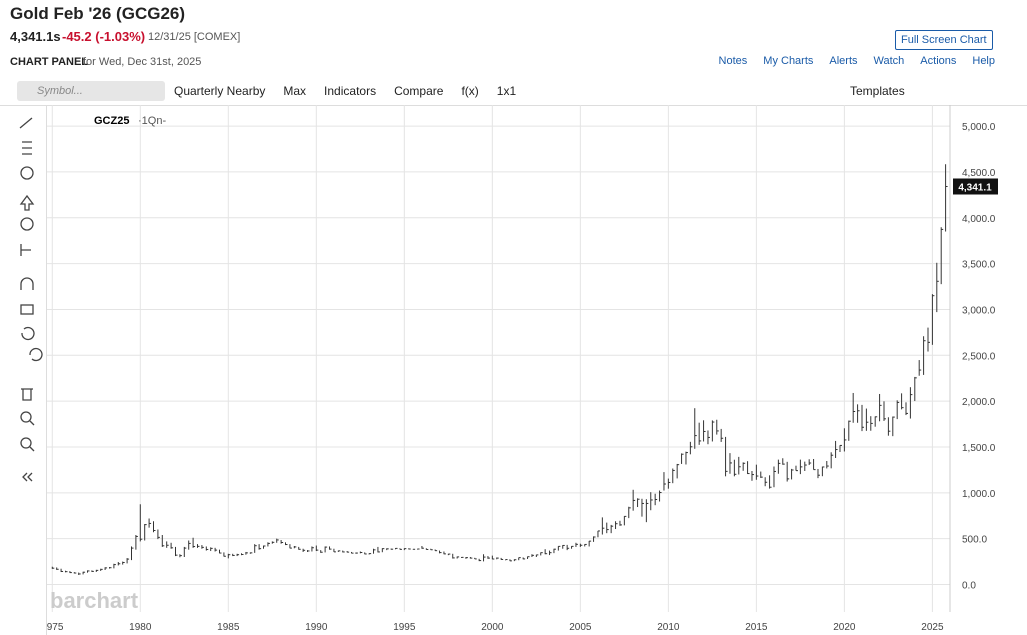 This screenshot has width=1027, height=635. I want to click on y-tick-label: 1,000.0, so click(979, 494).